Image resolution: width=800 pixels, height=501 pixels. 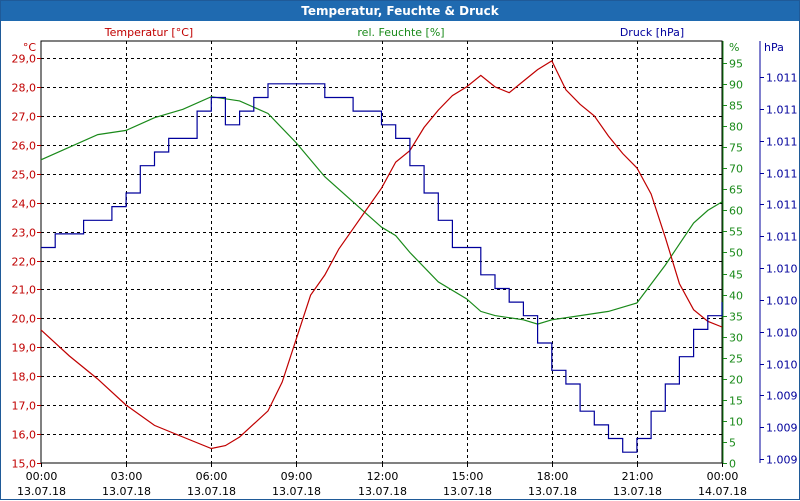 What do you see at coordinates (24, 464) in the screenshot?
I see `temp-tick-label: 15,0` at bounding box center [24, 464].